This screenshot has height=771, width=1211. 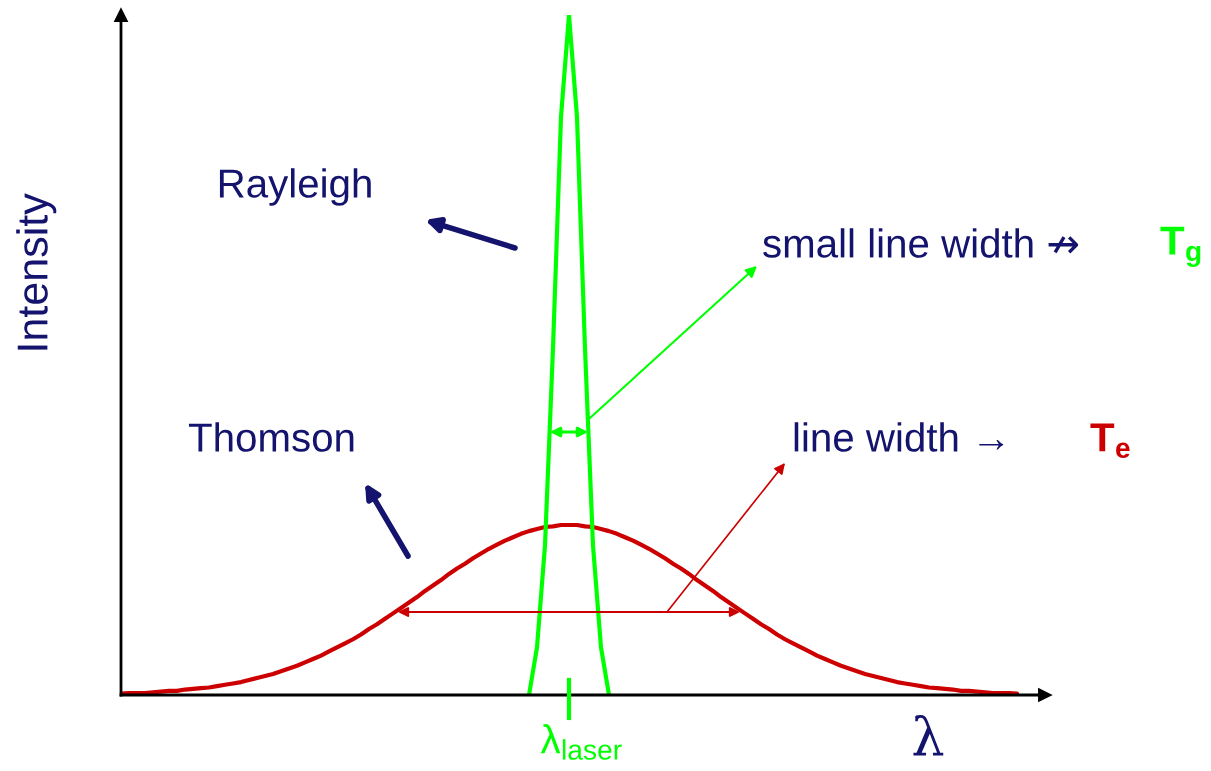 I want to click on text: T$_{g}$, so click(x=1180, y=246).